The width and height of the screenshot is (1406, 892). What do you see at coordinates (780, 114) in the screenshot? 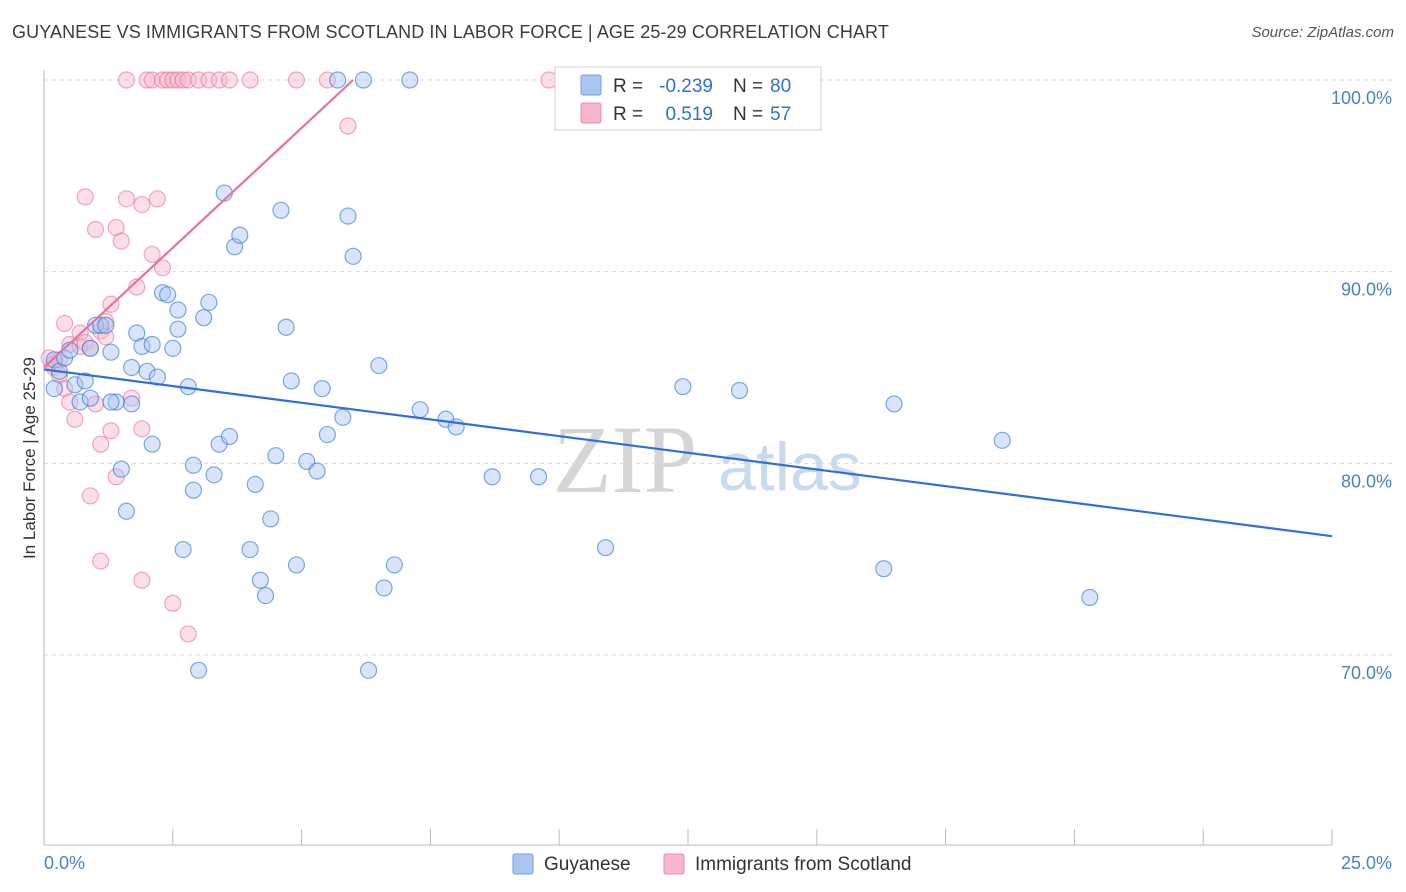
I see `stats-n-value-scotland: 57` at bounding box center [780, 114].